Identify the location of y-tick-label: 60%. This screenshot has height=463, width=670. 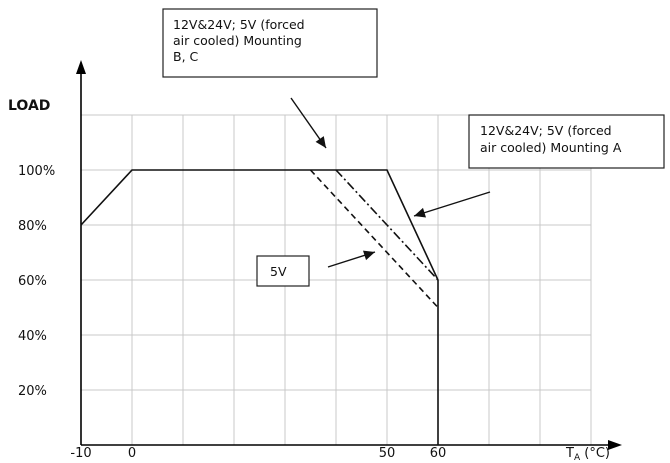
(32, 281).